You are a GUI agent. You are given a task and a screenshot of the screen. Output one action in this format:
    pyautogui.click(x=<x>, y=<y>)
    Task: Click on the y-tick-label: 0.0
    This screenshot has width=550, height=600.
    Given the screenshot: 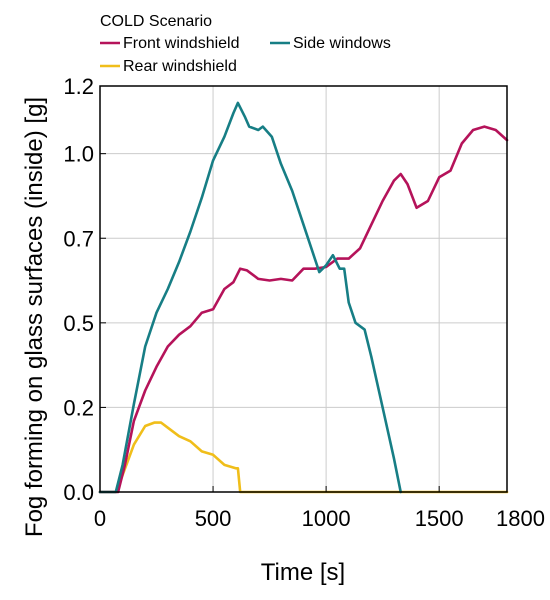 What is the action you would take?
    pyautogui.click(x=78, y=492)
    